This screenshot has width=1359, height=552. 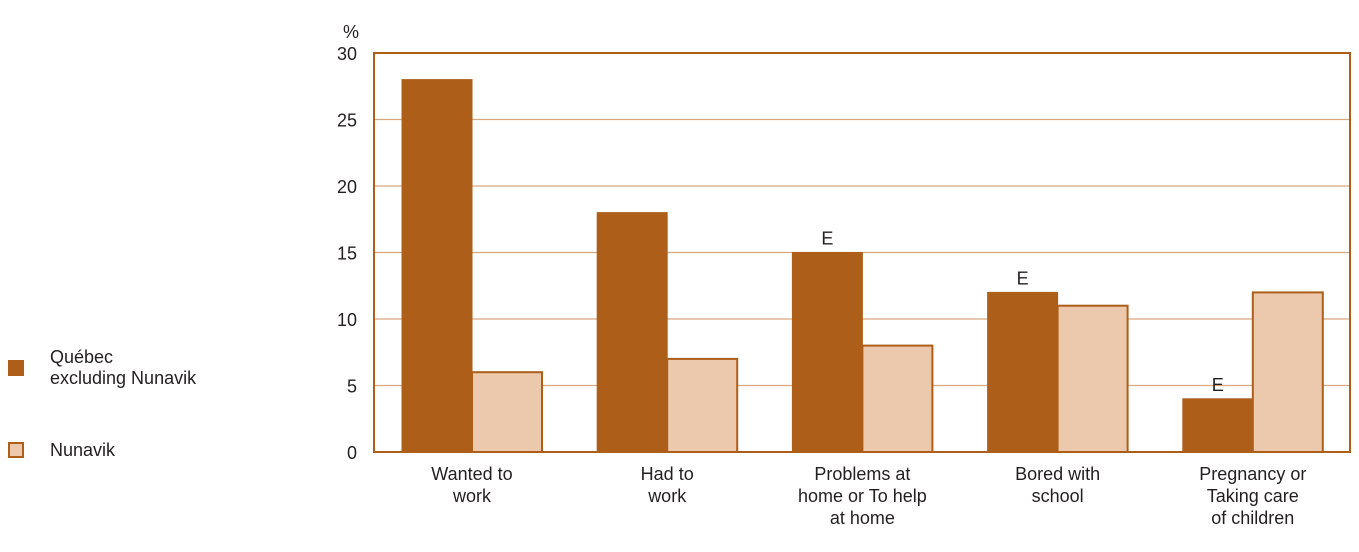 What do you see at coordinates (862, 496) in the screenshot?
I see `x-category-label: Problems at home or To help at home` at bounding box center [862, 496].